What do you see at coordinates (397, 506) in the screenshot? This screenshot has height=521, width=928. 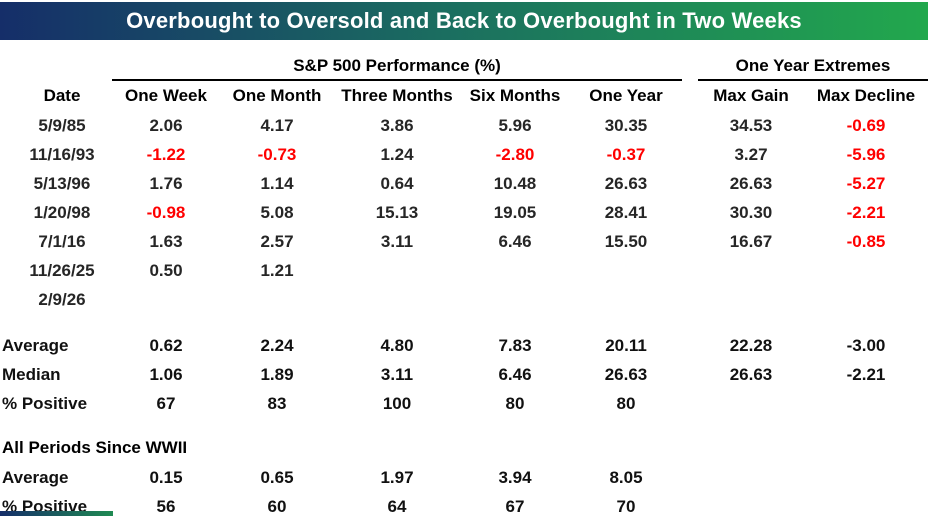 I see `value-cell: 64` at bounding box center [397, 506].